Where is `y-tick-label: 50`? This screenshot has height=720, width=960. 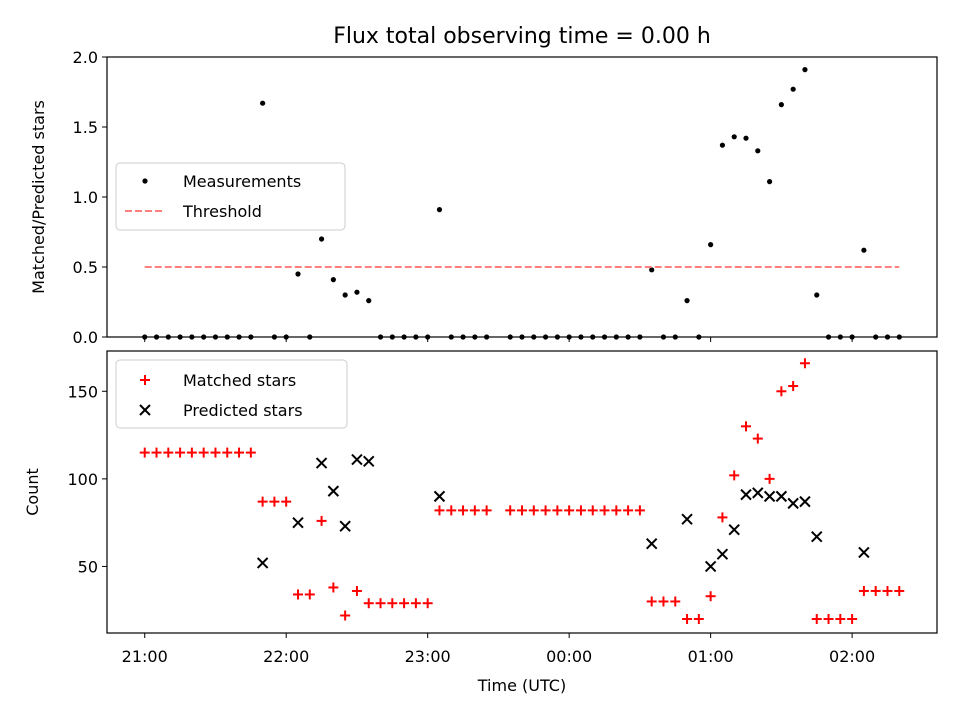
y-tick-label: 50 is located at coordinates (88, 566).